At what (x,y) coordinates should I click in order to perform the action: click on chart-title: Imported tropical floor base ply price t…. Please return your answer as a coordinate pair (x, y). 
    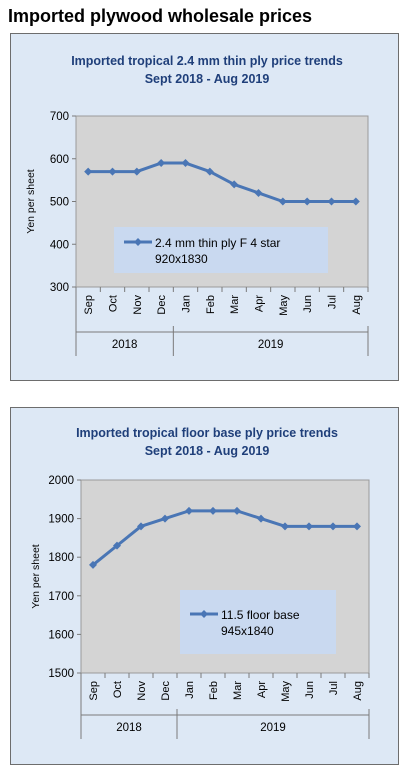
    Looking at the image, I should click on (207, 433).